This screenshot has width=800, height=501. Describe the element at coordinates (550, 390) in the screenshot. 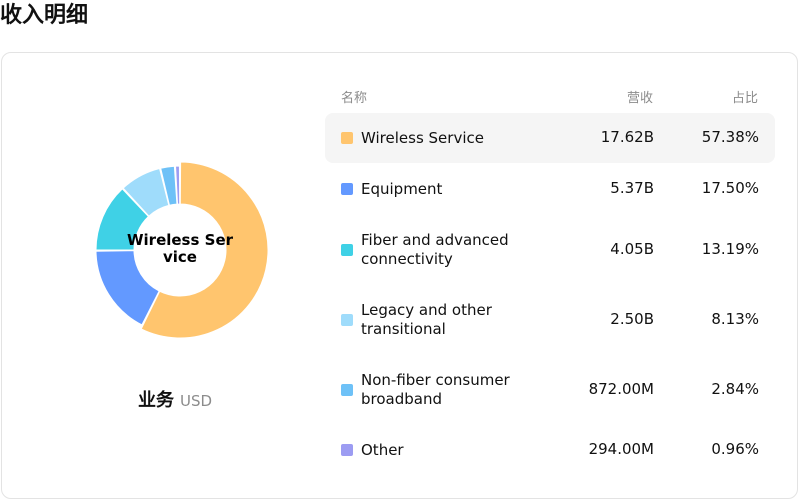

I see `table-row: Non-fiber consumer broadband 872.00M 2.84%` at that location.